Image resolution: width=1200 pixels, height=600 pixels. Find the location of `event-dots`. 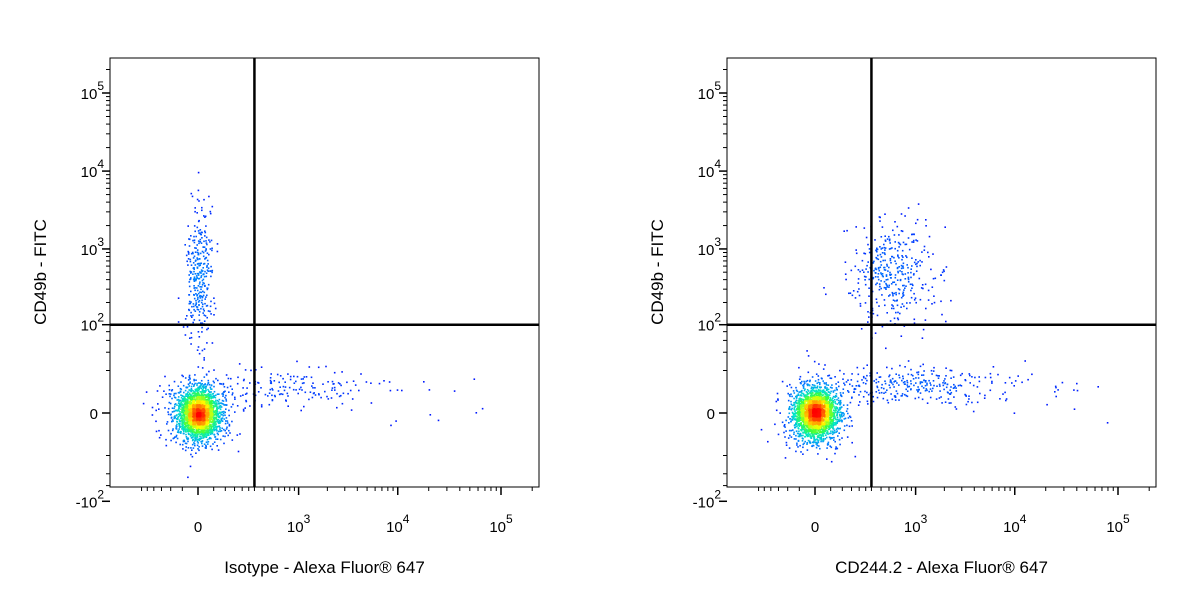

event-dots is located at coordinates (313, 325).